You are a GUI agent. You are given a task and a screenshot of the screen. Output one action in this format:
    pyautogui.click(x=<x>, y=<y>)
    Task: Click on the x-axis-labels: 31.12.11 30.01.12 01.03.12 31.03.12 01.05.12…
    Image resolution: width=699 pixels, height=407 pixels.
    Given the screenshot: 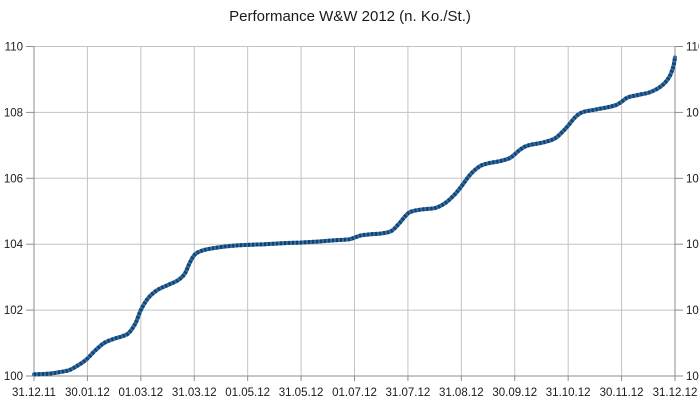 What is the action you would take?
    pyautogui.click(x=354, y=393)
    